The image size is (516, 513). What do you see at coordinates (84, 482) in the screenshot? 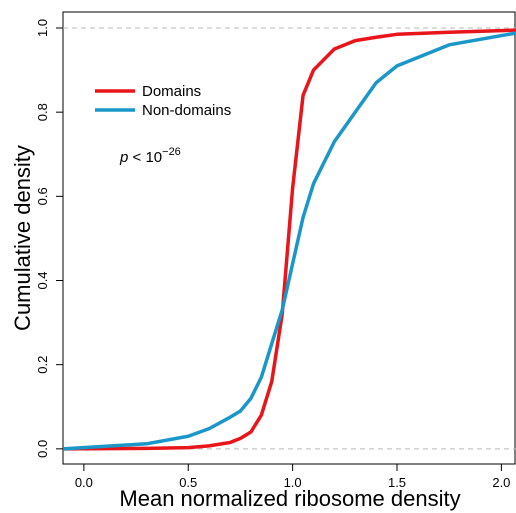
I see `x-tick-label: 0.0` at bounding box center [84, 482].